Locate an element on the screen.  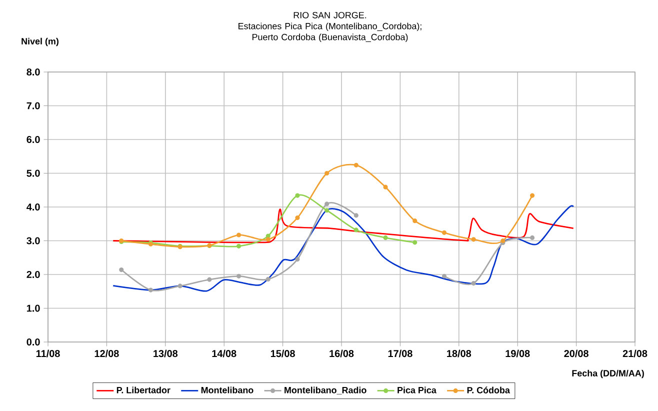
x-tick-label: 12/08 is located at coordinates (106, 354).